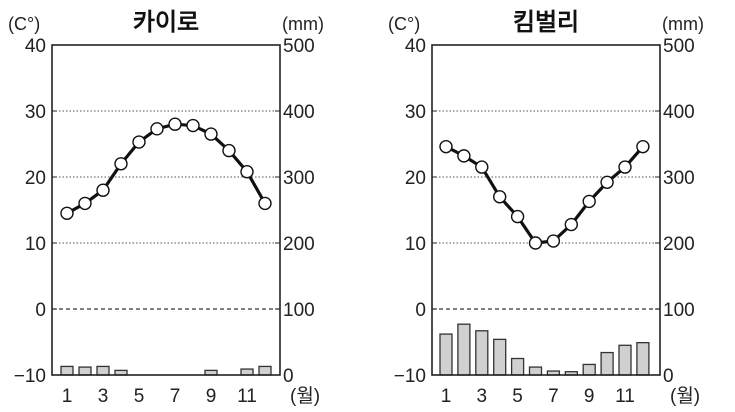  I want to click on chart-title: 카이로, so click(166, 22).